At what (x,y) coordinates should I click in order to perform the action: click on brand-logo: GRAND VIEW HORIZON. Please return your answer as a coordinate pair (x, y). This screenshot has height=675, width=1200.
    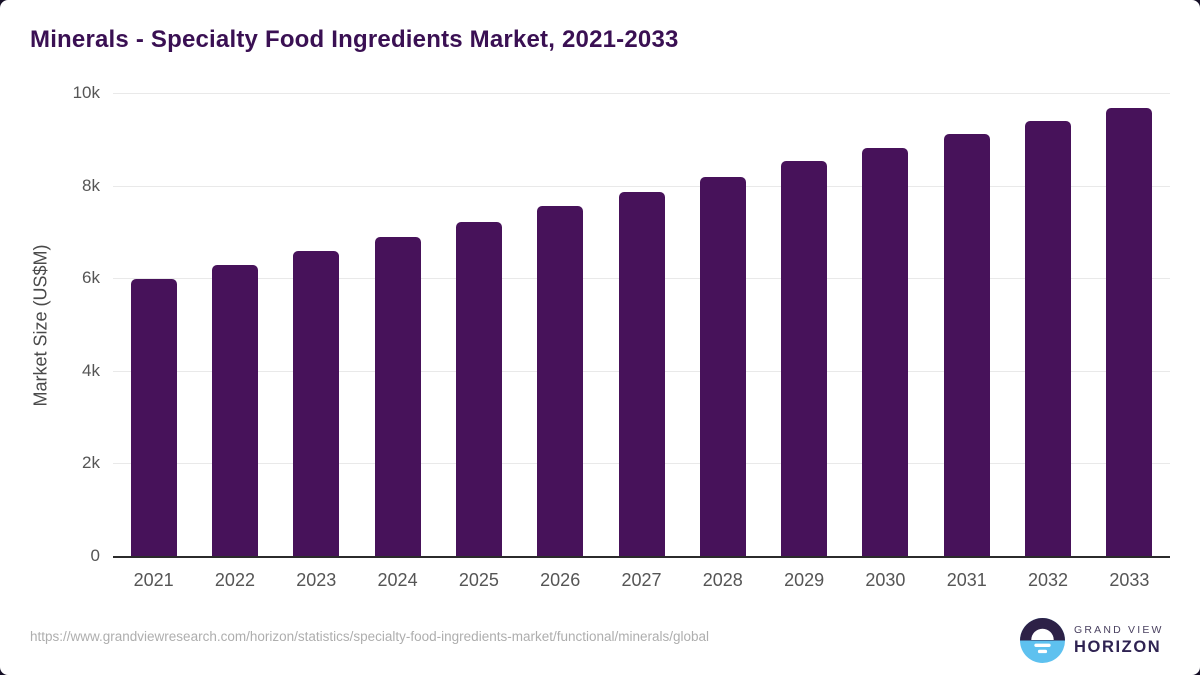
    Looking at the image, I should click on (1092, 640).